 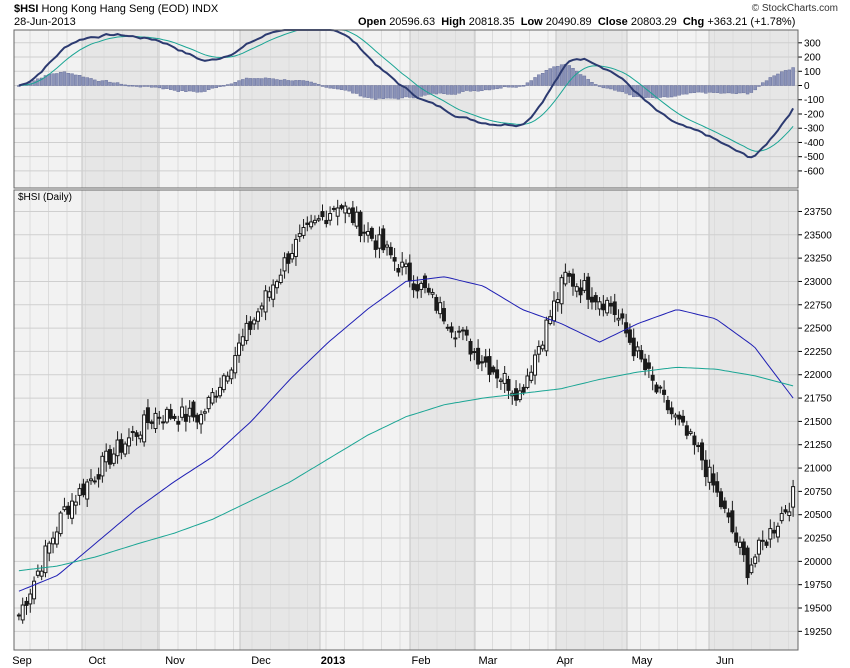 What do you see at coordinates (531, 22) in the screenshot?
I see `low-label: Low` at bounding box center [531, 22].